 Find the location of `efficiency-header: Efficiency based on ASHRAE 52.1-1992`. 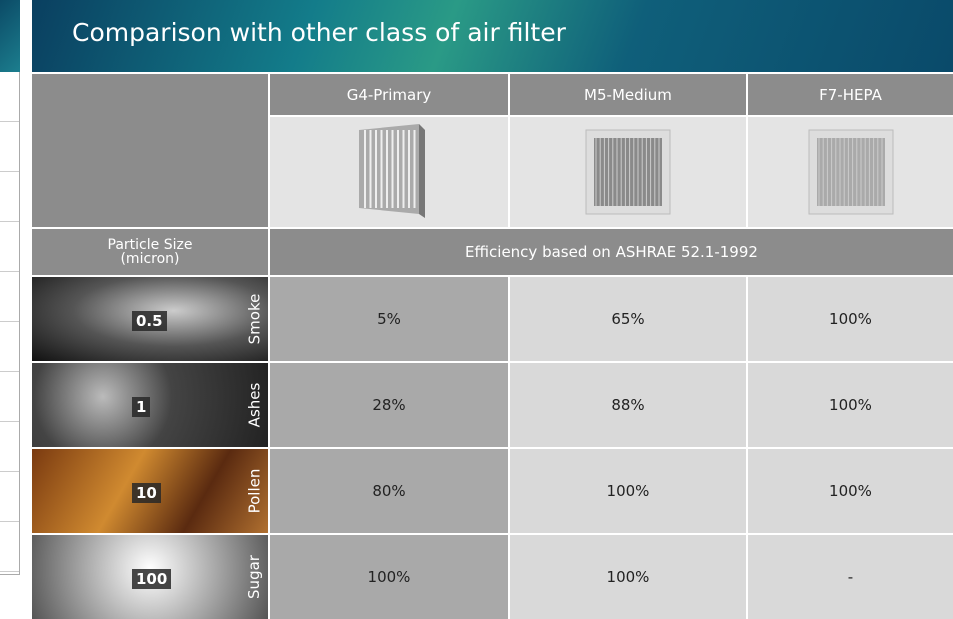

efficiency-header: Efficiency based on ASHRAE 52.1-1992 is located at coordinates (611, 252).